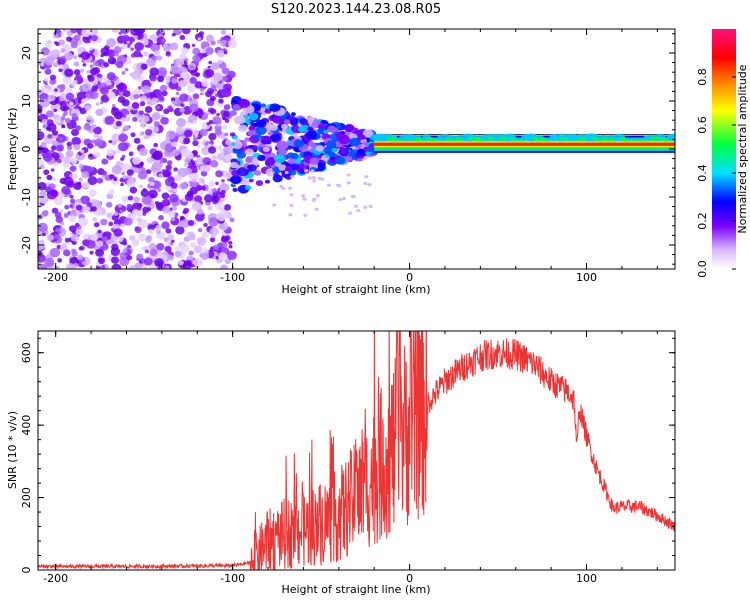 The width and height of the screenshot is (750, 600). What do you see at coordinates (355, 289) in the screenshot?
I see `heatmap-x-label: Height of straight line (km)` at bounding box center [355, 289].